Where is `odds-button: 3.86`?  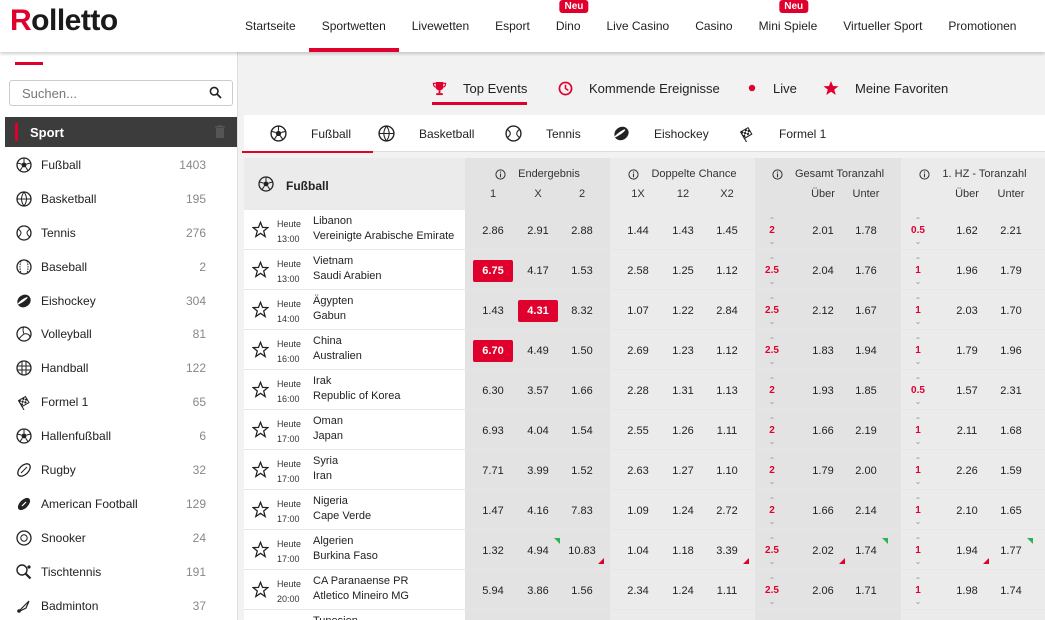 odds-button: 3.86 is located at coordinates (538, 591).